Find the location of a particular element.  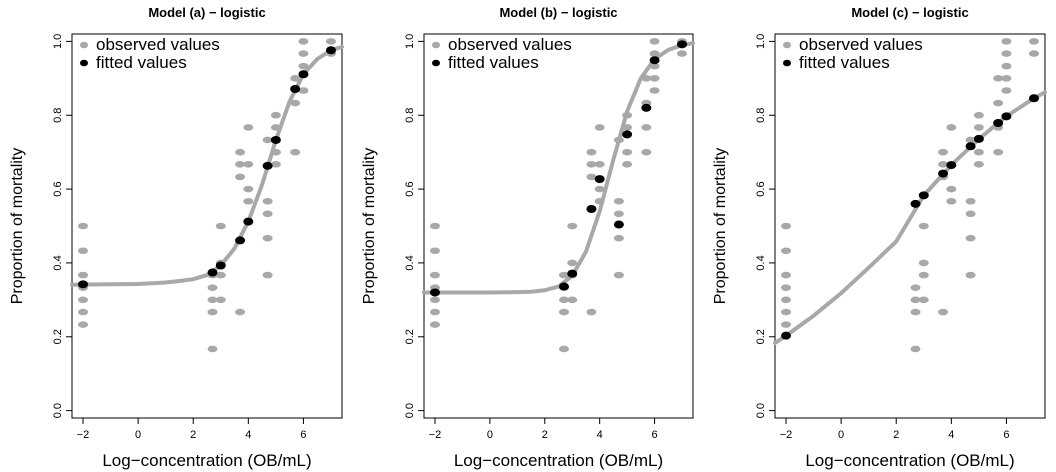

y-axis-label: Proportion of mortality is located at coordinates (17, 226).